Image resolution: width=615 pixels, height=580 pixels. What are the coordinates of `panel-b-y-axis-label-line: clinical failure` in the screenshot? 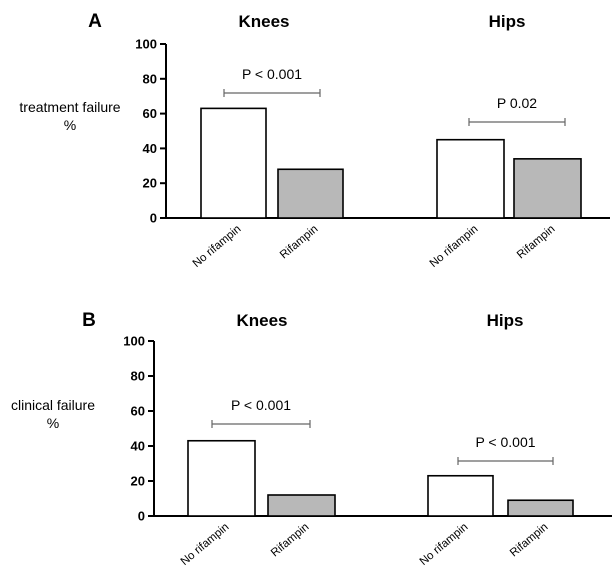 It's located at (53, 405).